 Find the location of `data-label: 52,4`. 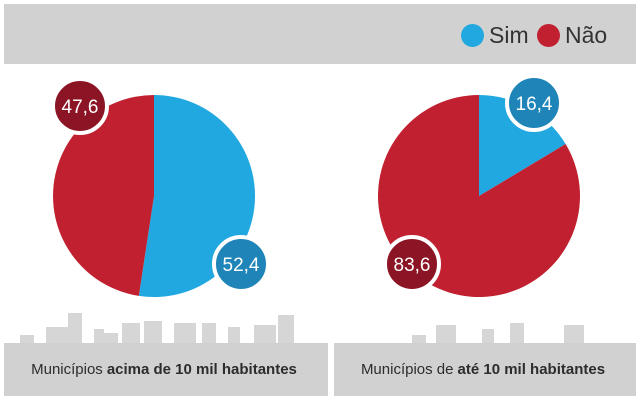

data-label: 52,4 is located at coordinates (241, 265).